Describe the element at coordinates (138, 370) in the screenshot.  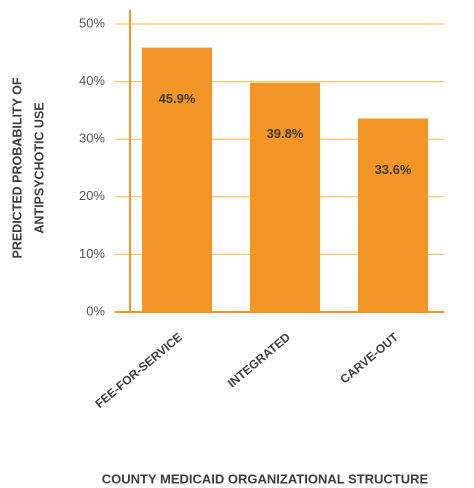
I see `x-tick-label: FEE-FOR-SERVICE` at that location.